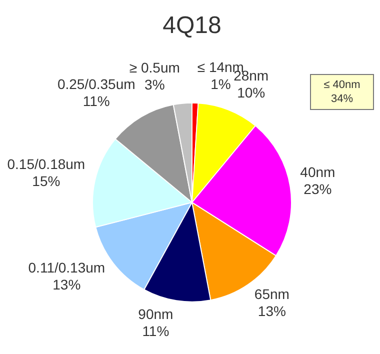 The height and width of the screenshot is (354, 380). What do you see at coordinates (220, 84) in the screenshot?
I see `data-label: 1%` at bounding box center [220, 84].